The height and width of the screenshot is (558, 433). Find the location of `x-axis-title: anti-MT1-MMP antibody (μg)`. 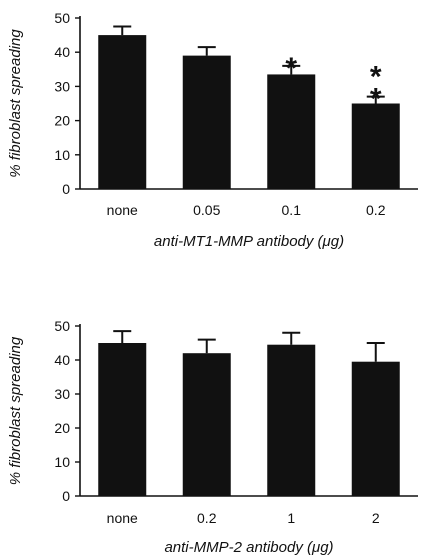

x-axis-title: anti-MT1-MMP antibody (μg) is located at coordinates (249, 241).